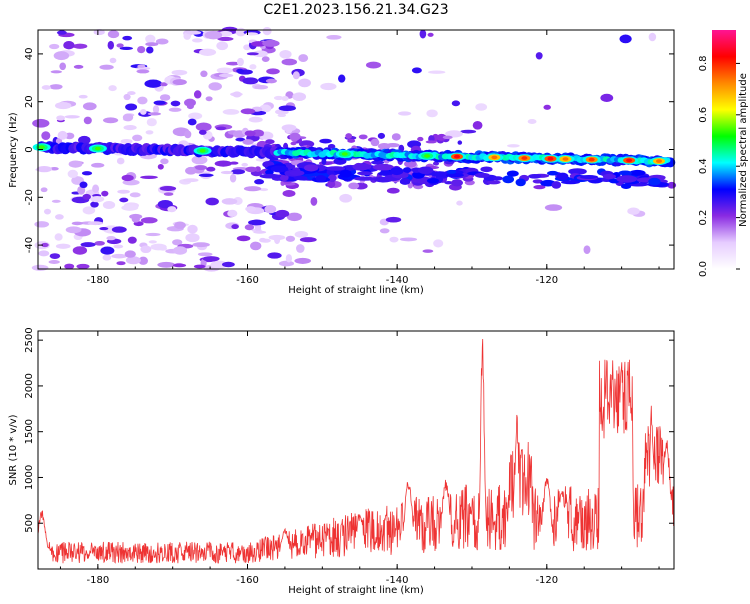  Describe the element at coordinates (247, 580) in the screenshot. I see `x-tick-label: -160` at that location.